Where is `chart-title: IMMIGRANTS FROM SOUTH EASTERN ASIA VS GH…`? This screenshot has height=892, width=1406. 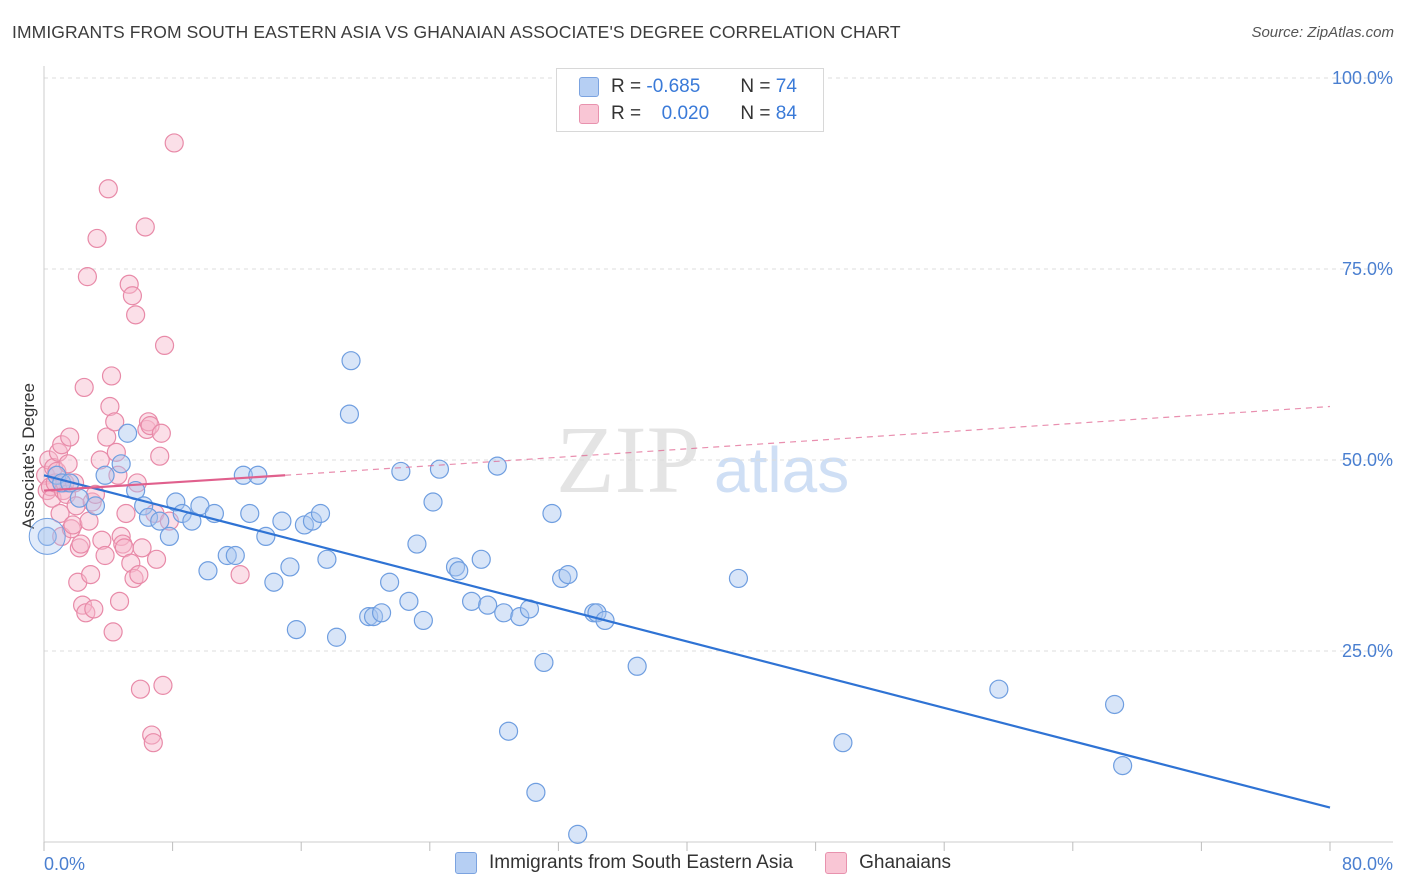 chart-title: IMMIGRANTS FROM SOUTH EASTERN ASIA VS GH… is located at coordinates (456, 32).